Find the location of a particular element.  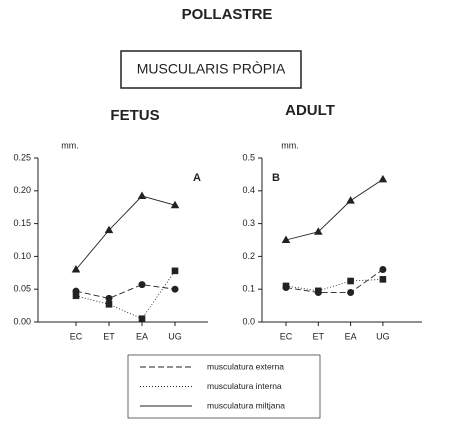

legend-box is located at coordinates (224, 386).